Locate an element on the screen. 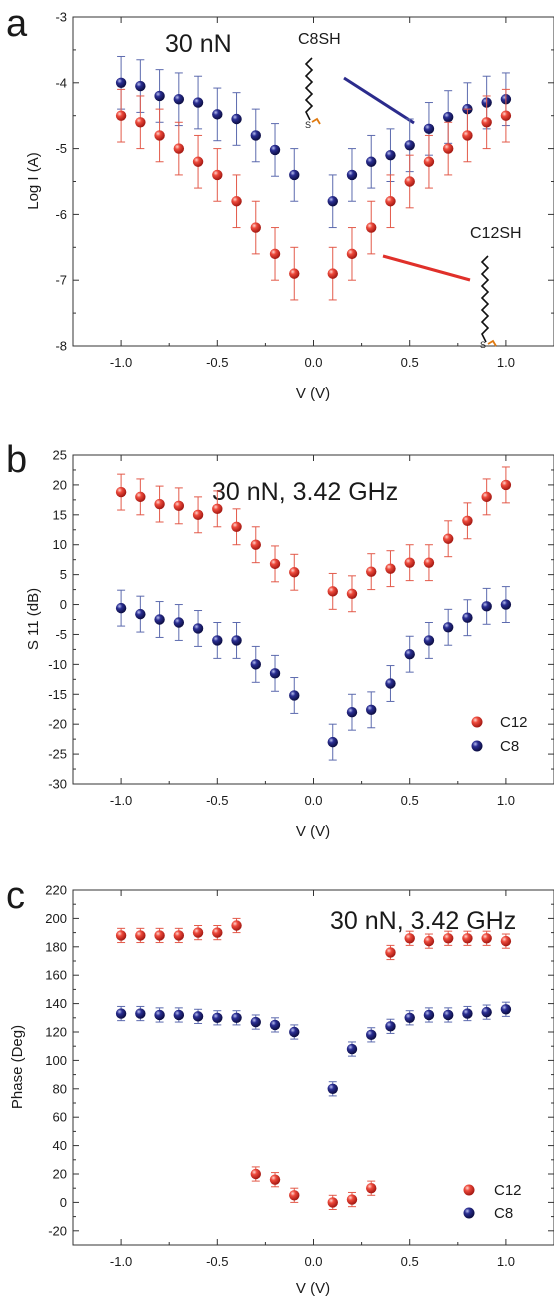  c8sh-pointer-line is located at coordinates (379, 100).